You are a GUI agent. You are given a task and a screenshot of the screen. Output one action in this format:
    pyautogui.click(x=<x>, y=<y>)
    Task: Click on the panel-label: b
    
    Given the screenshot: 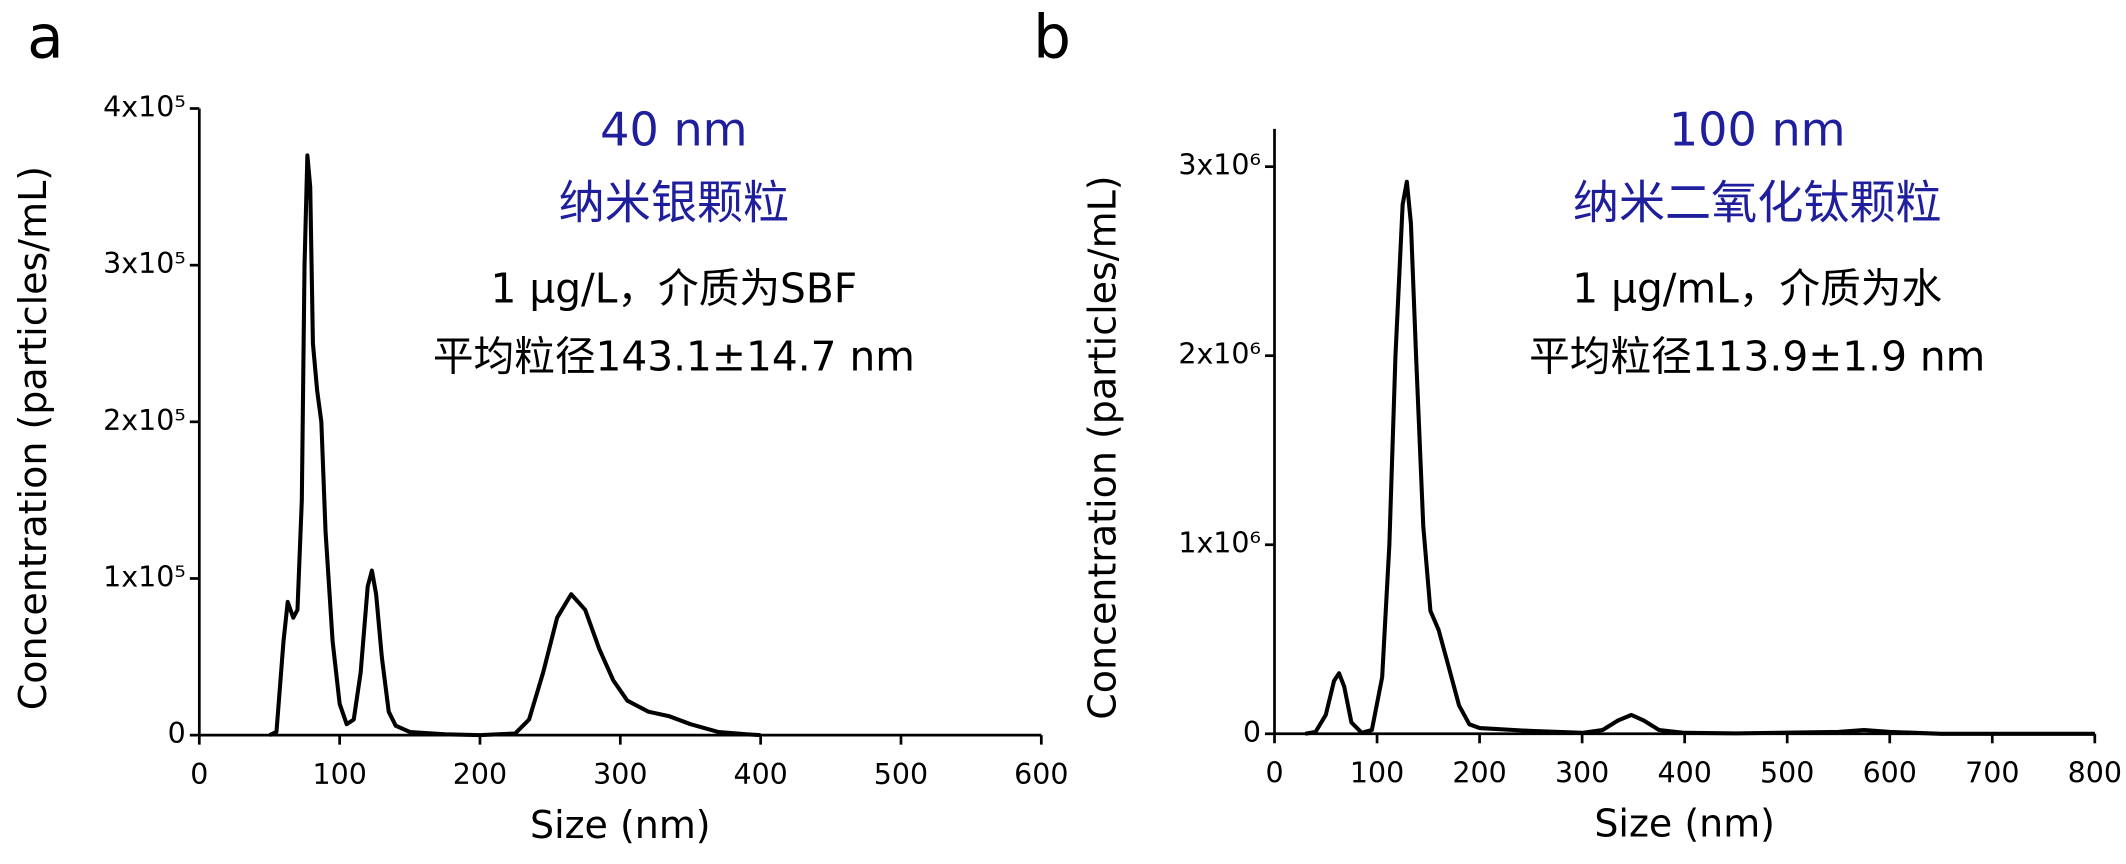 What is the action you would take?
    pyautogui.click(x=1052, y=37)
    